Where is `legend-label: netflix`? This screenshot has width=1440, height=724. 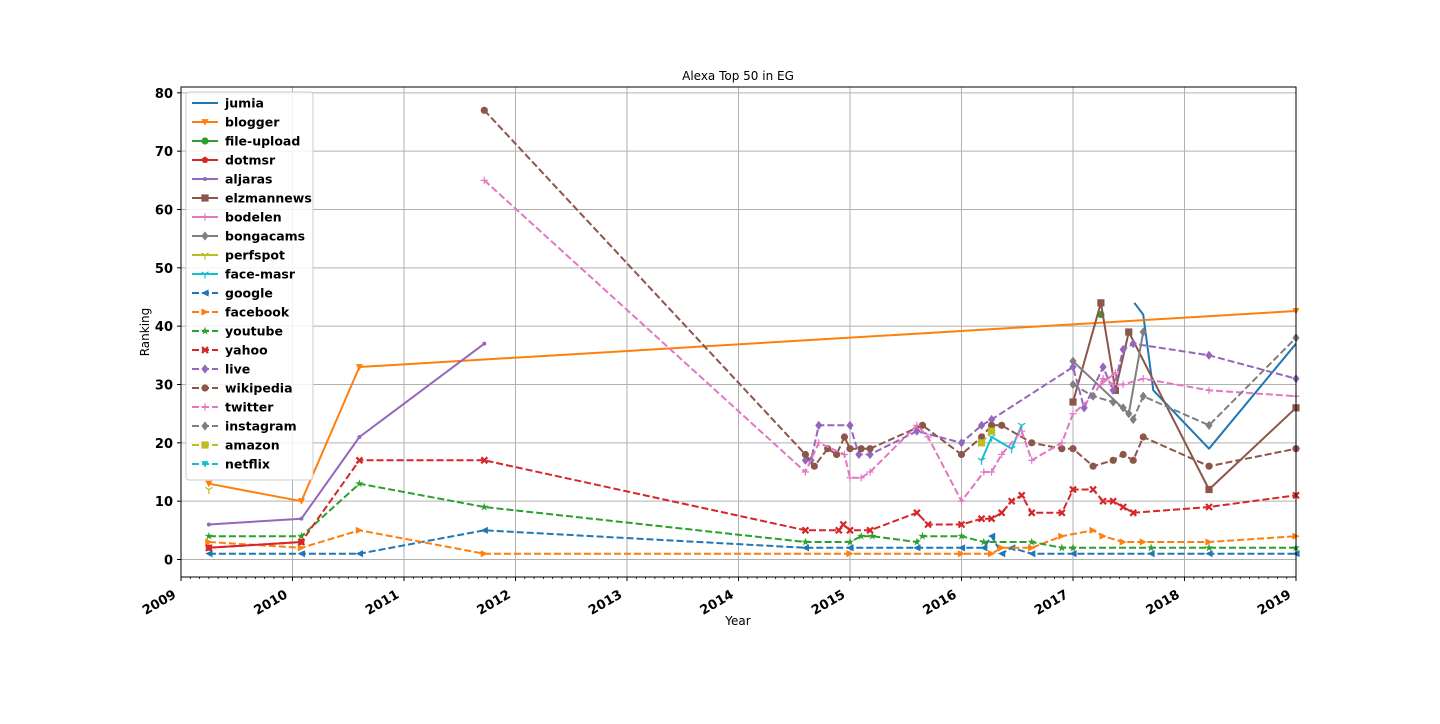 legend-label: netflix is located at coordinates (247, 464).